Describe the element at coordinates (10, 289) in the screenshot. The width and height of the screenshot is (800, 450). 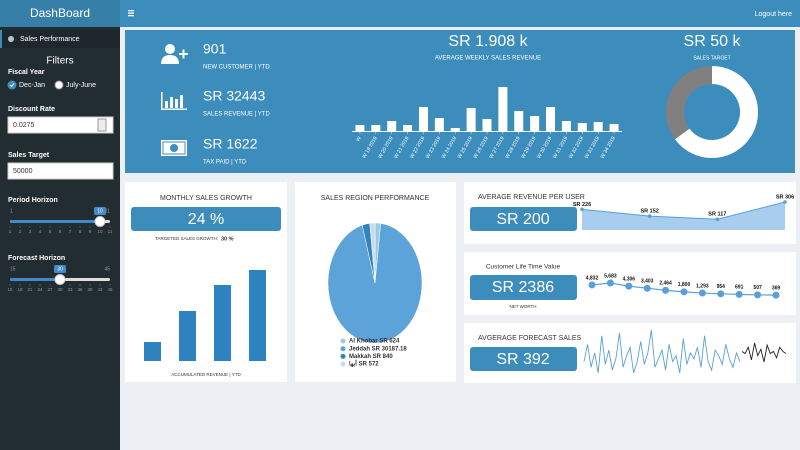
I see `slider-tick-label: 15` at that location.